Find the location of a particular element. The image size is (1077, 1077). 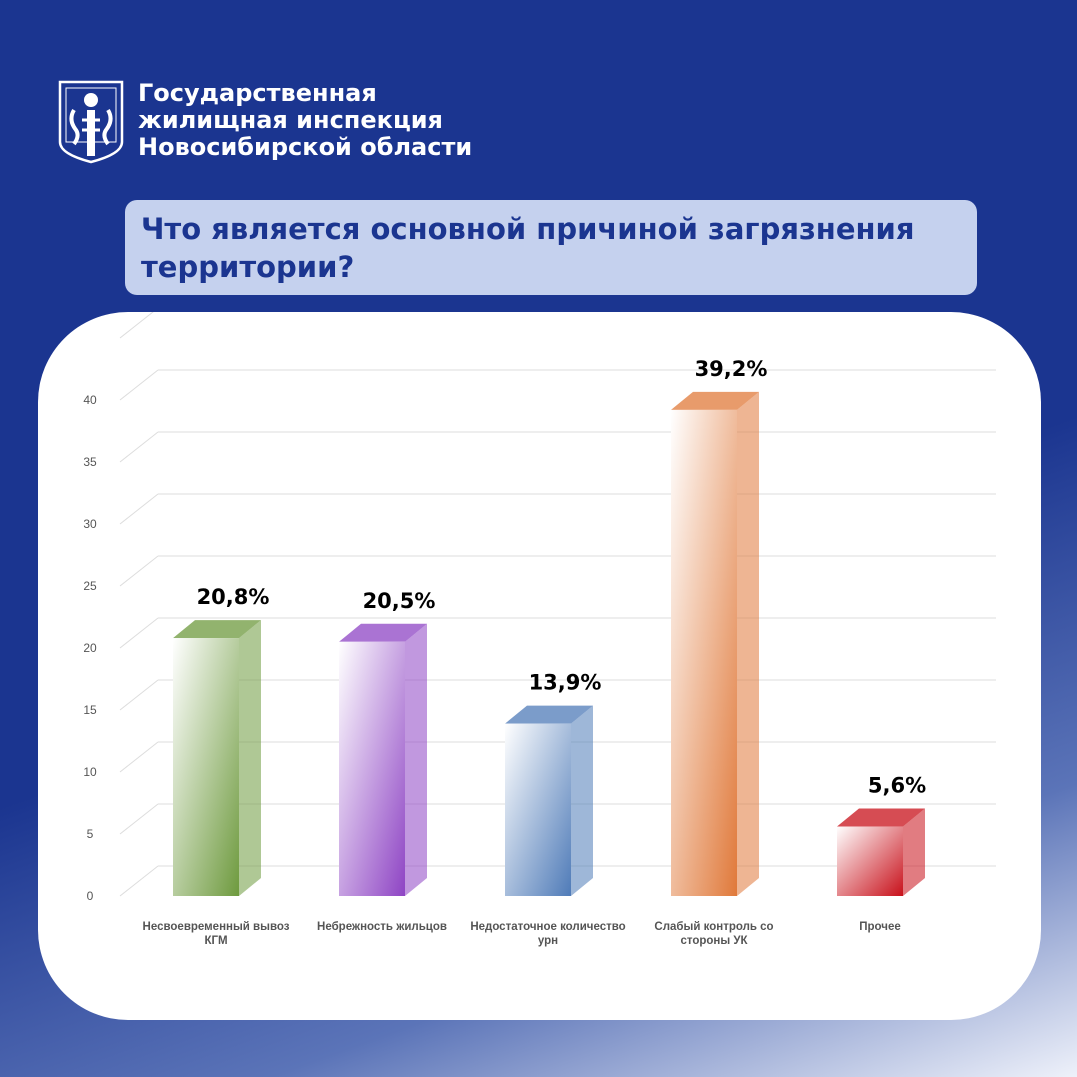

data-label: 5,6% is located at coordinates (897, 786).